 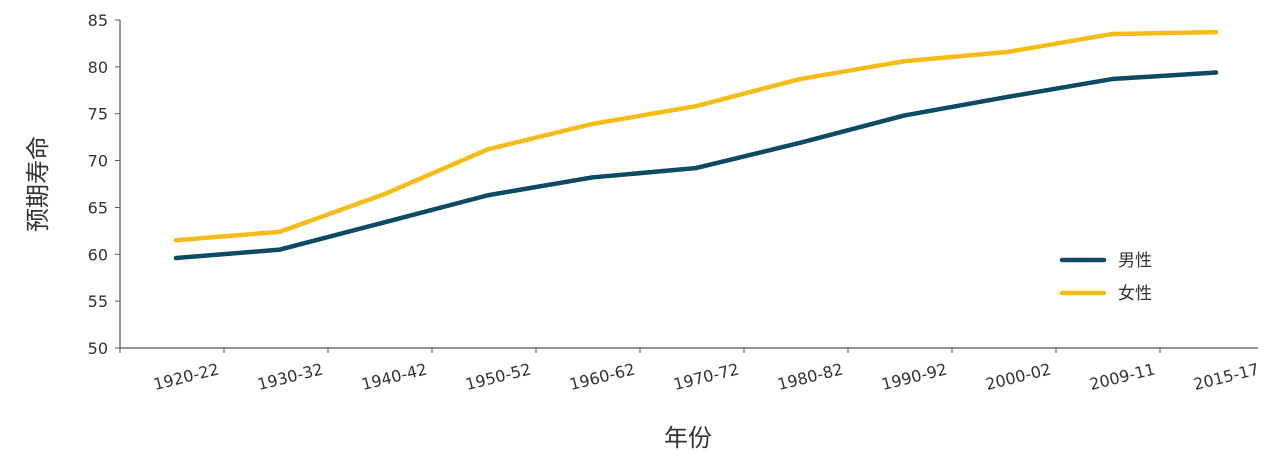 I want to click on y-tick-label: 70, so click(x=98, y=161).